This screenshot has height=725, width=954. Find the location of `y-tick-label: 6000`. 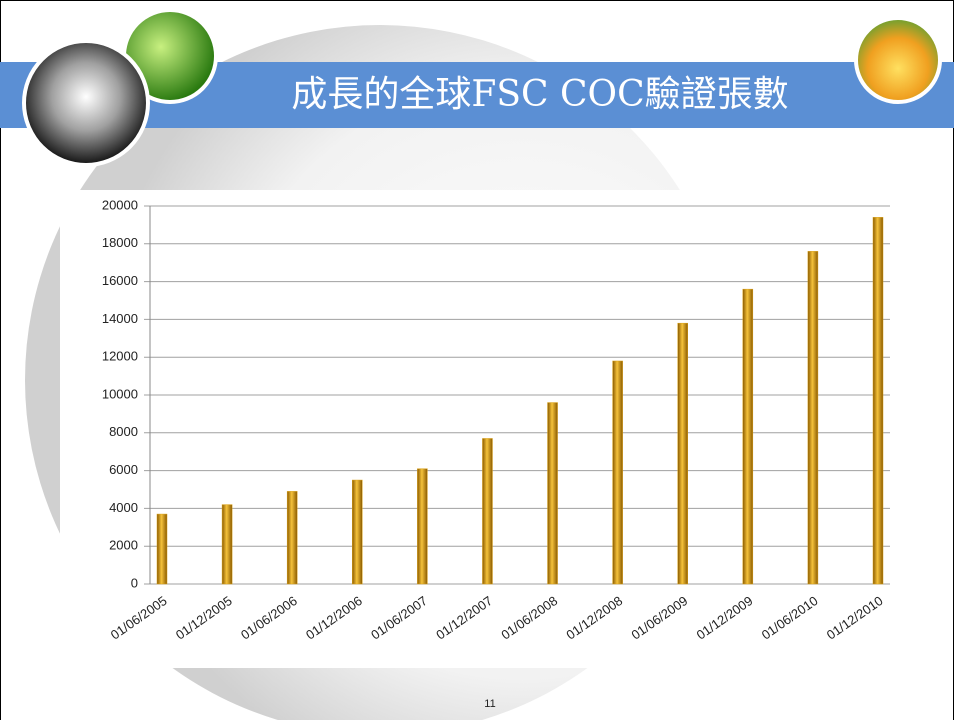

y-tick-label: 6000 is located at coordinates (123, 469).